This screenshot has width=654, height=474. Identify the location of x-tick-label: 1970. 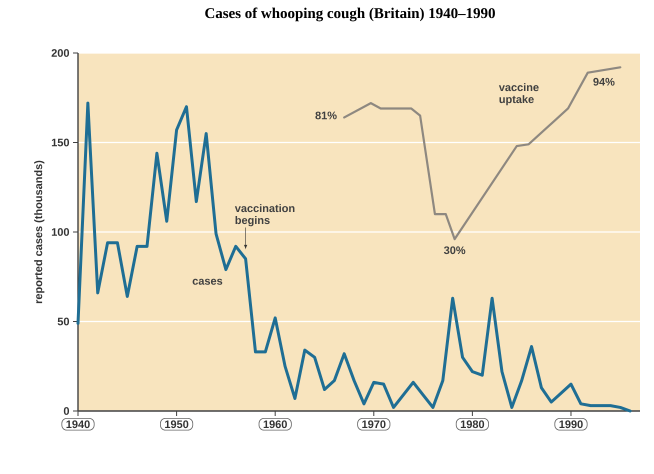
(374, 424).